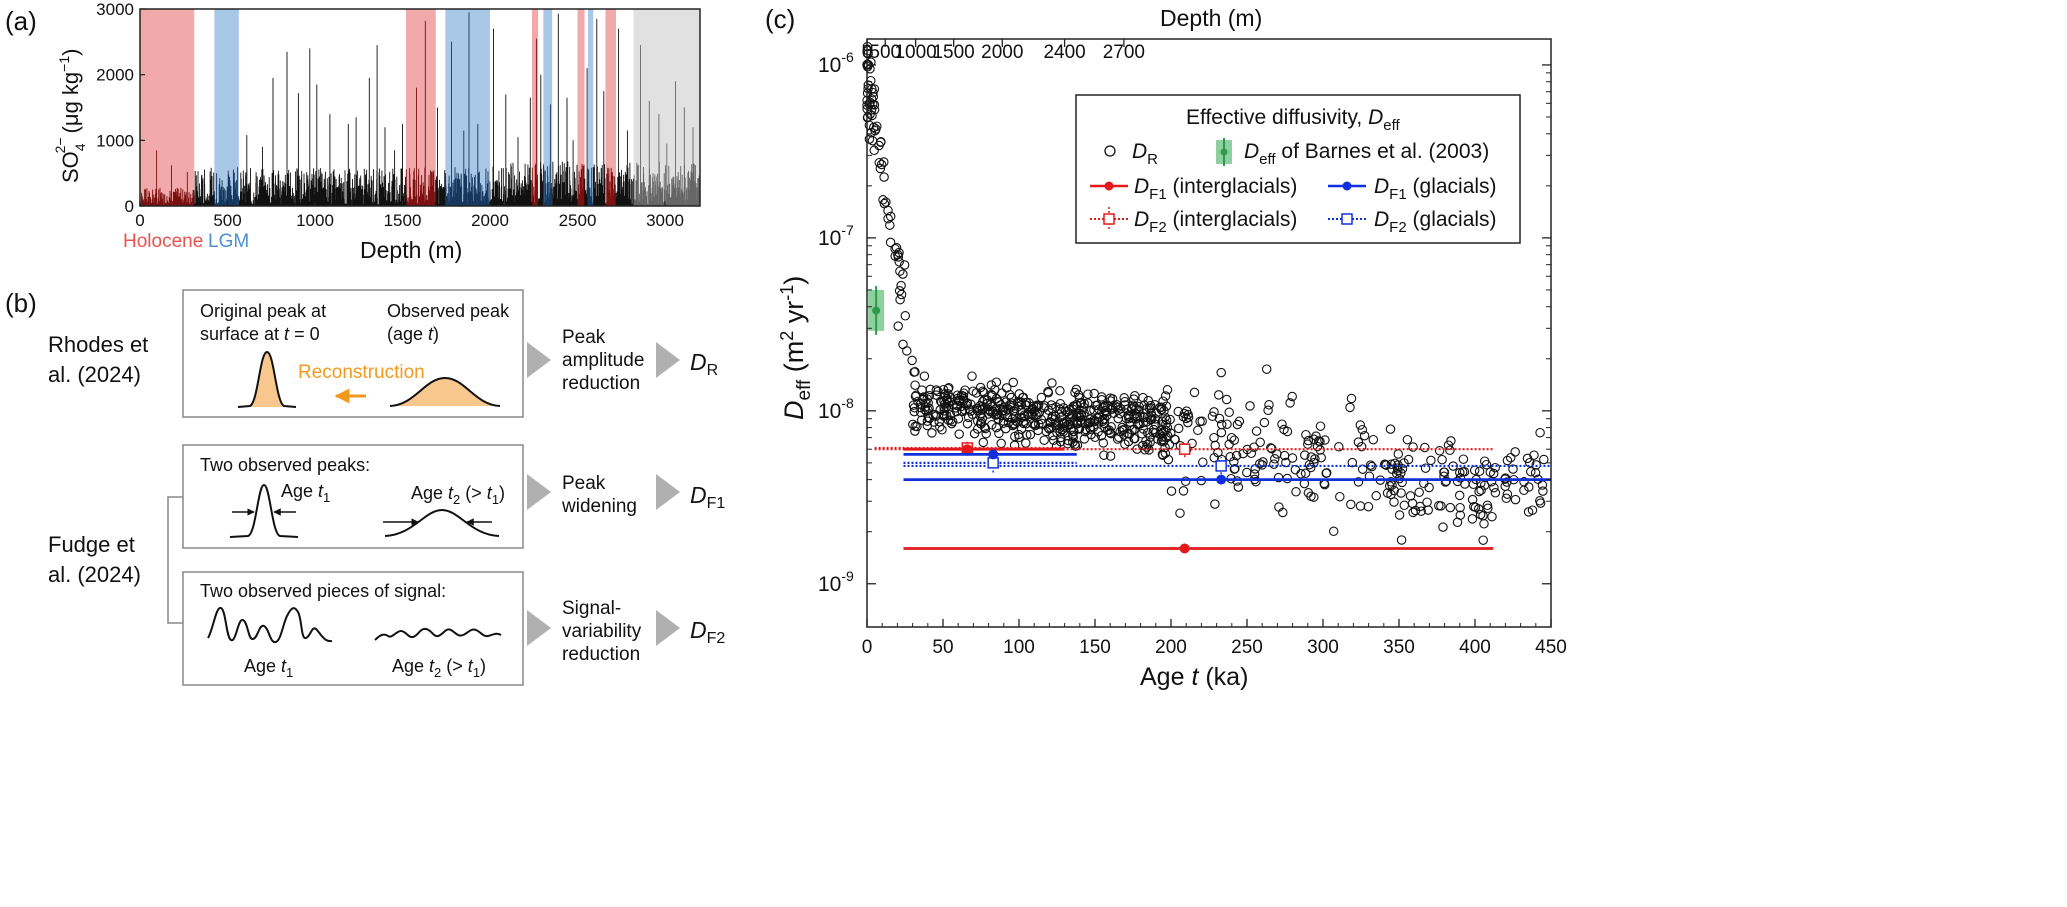  I want to click on rhodes-box, so click(353, 353).